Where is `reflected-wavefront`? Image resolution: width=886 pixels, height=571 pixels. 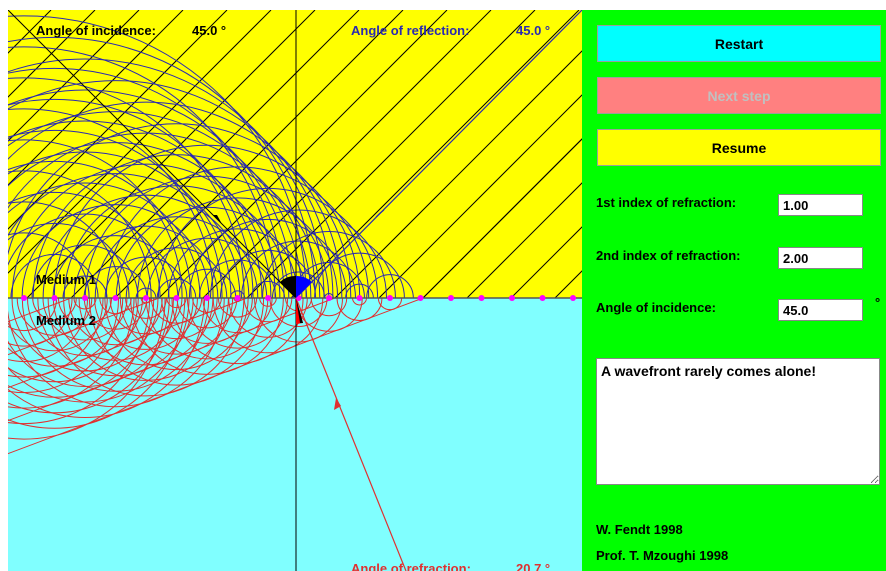
reflected-wavefront is located at coordinates (502, 218).